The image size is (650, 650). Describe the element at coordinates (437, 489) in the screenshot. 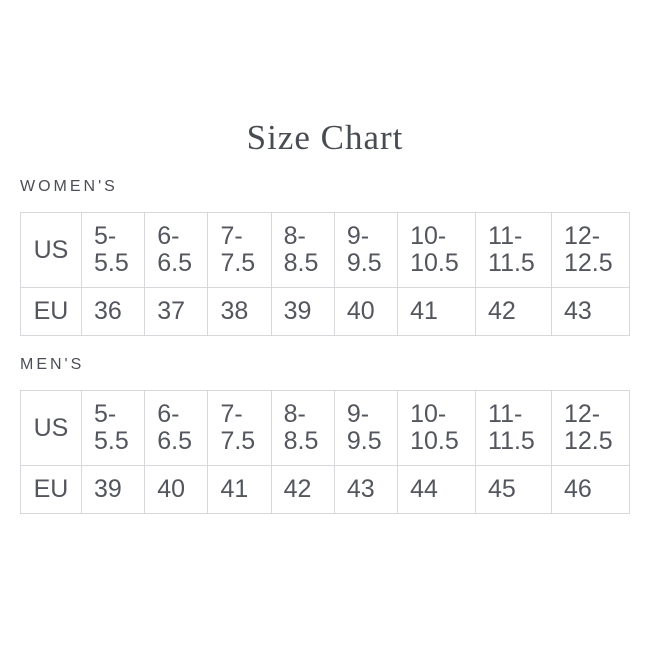

I see `size-cell: 44` at that location.